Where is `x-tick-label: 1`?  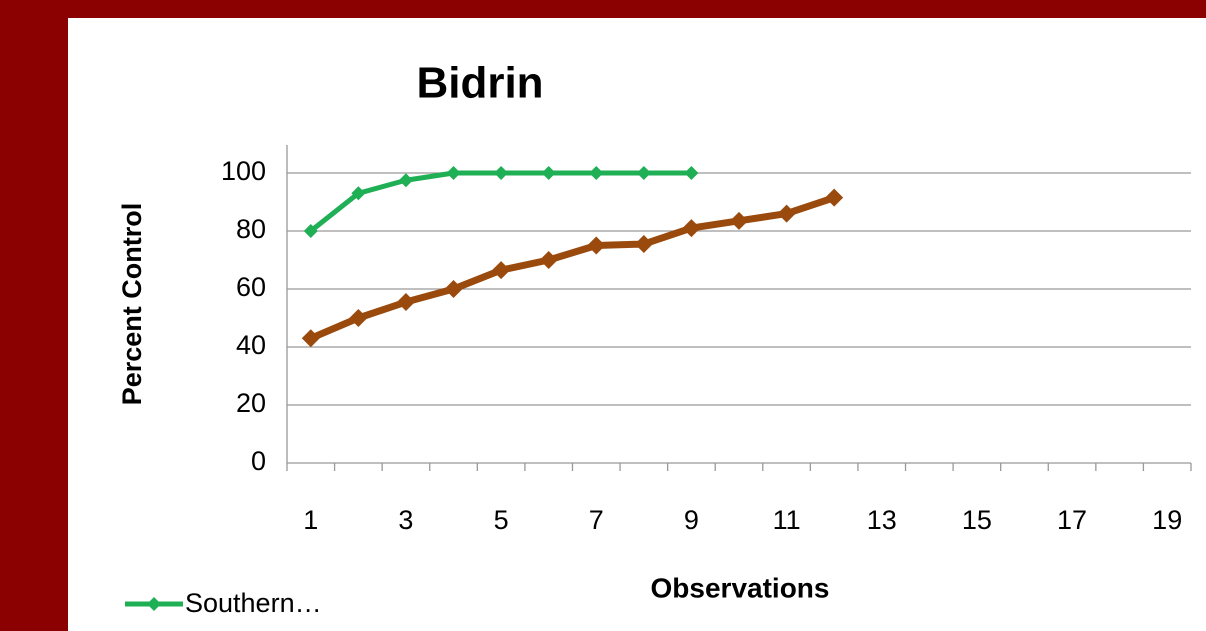 x-tick-label: 1 is located at coordinates (310, 520).